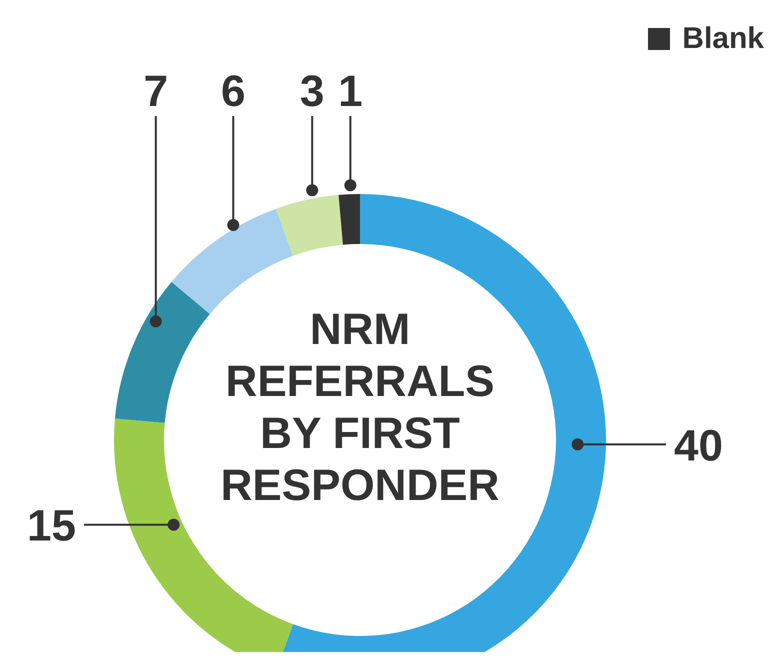 This screenshot has width=778, height=662. I want to click on data-label: 15, so click(51, 526).